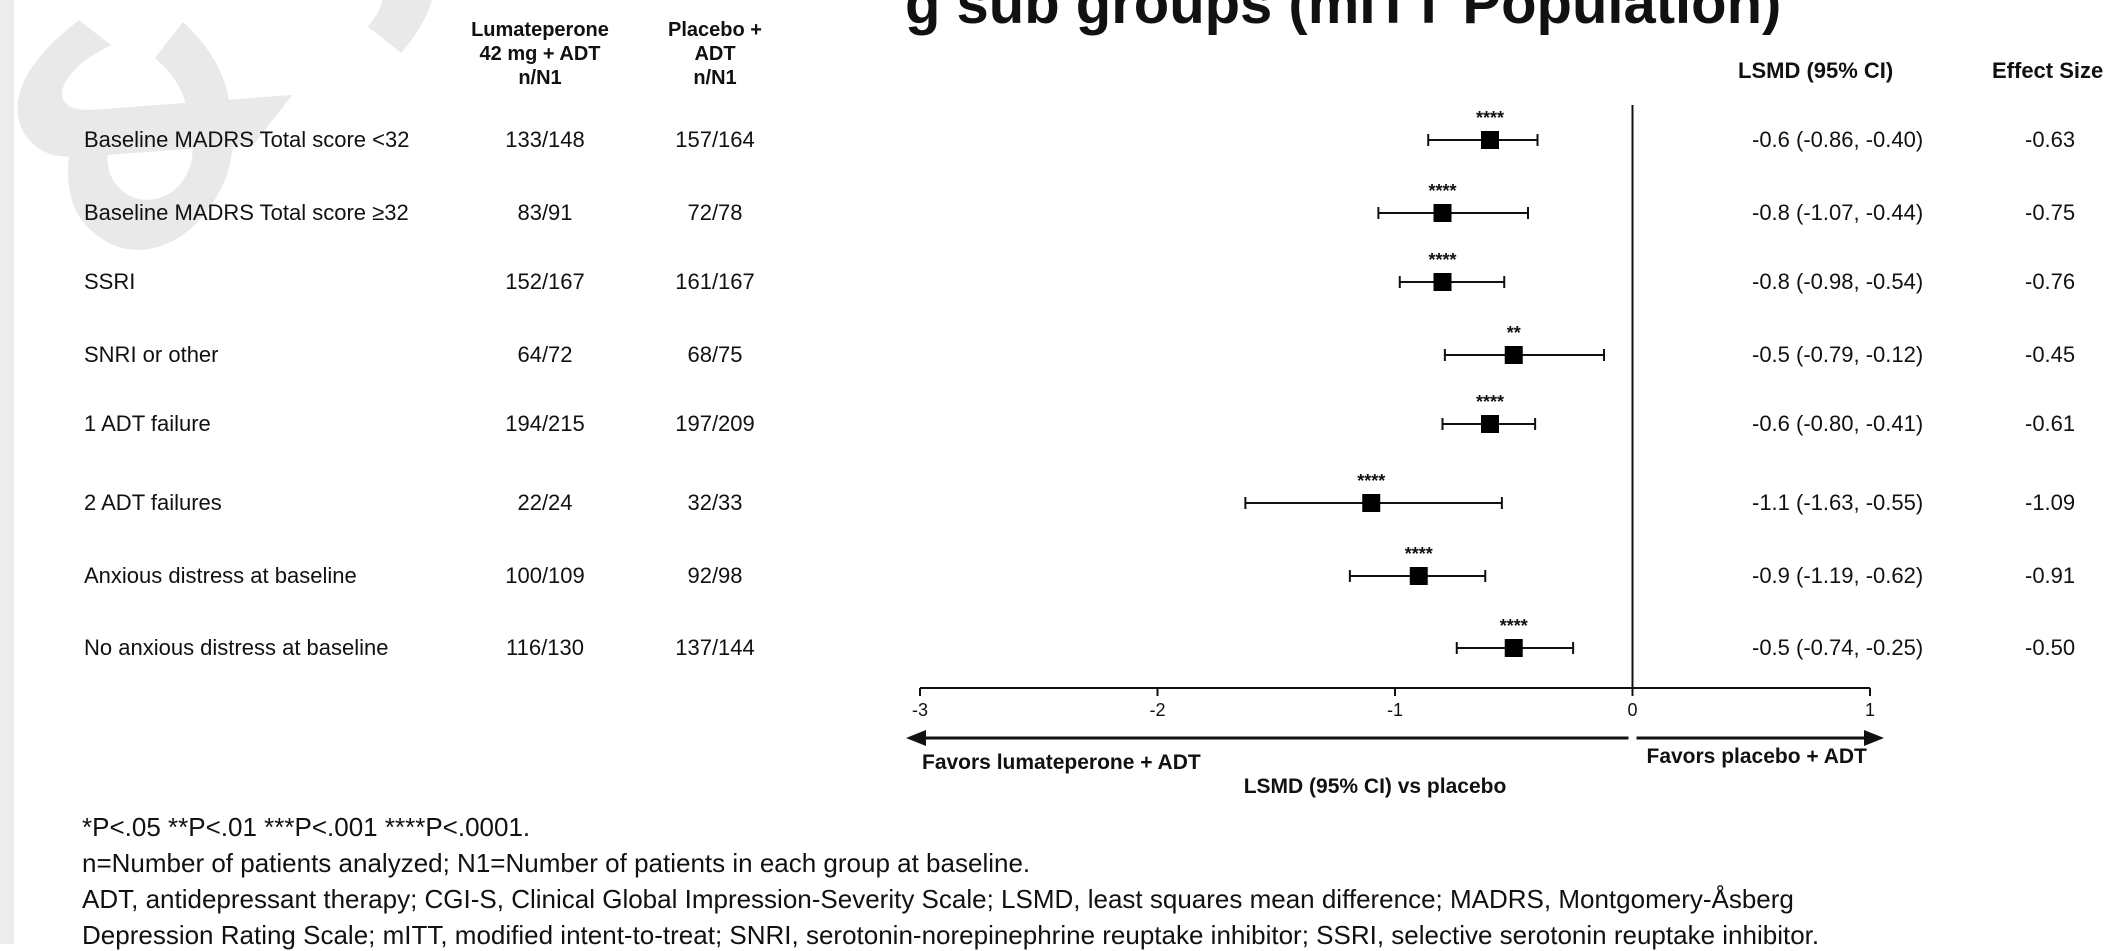 Image resolution: width=2120 pixels, height=951 pixels. Describe the element at coordinates (2048, 70) in the screenshot. I see `header-effect-size: Effect Size` at that location.